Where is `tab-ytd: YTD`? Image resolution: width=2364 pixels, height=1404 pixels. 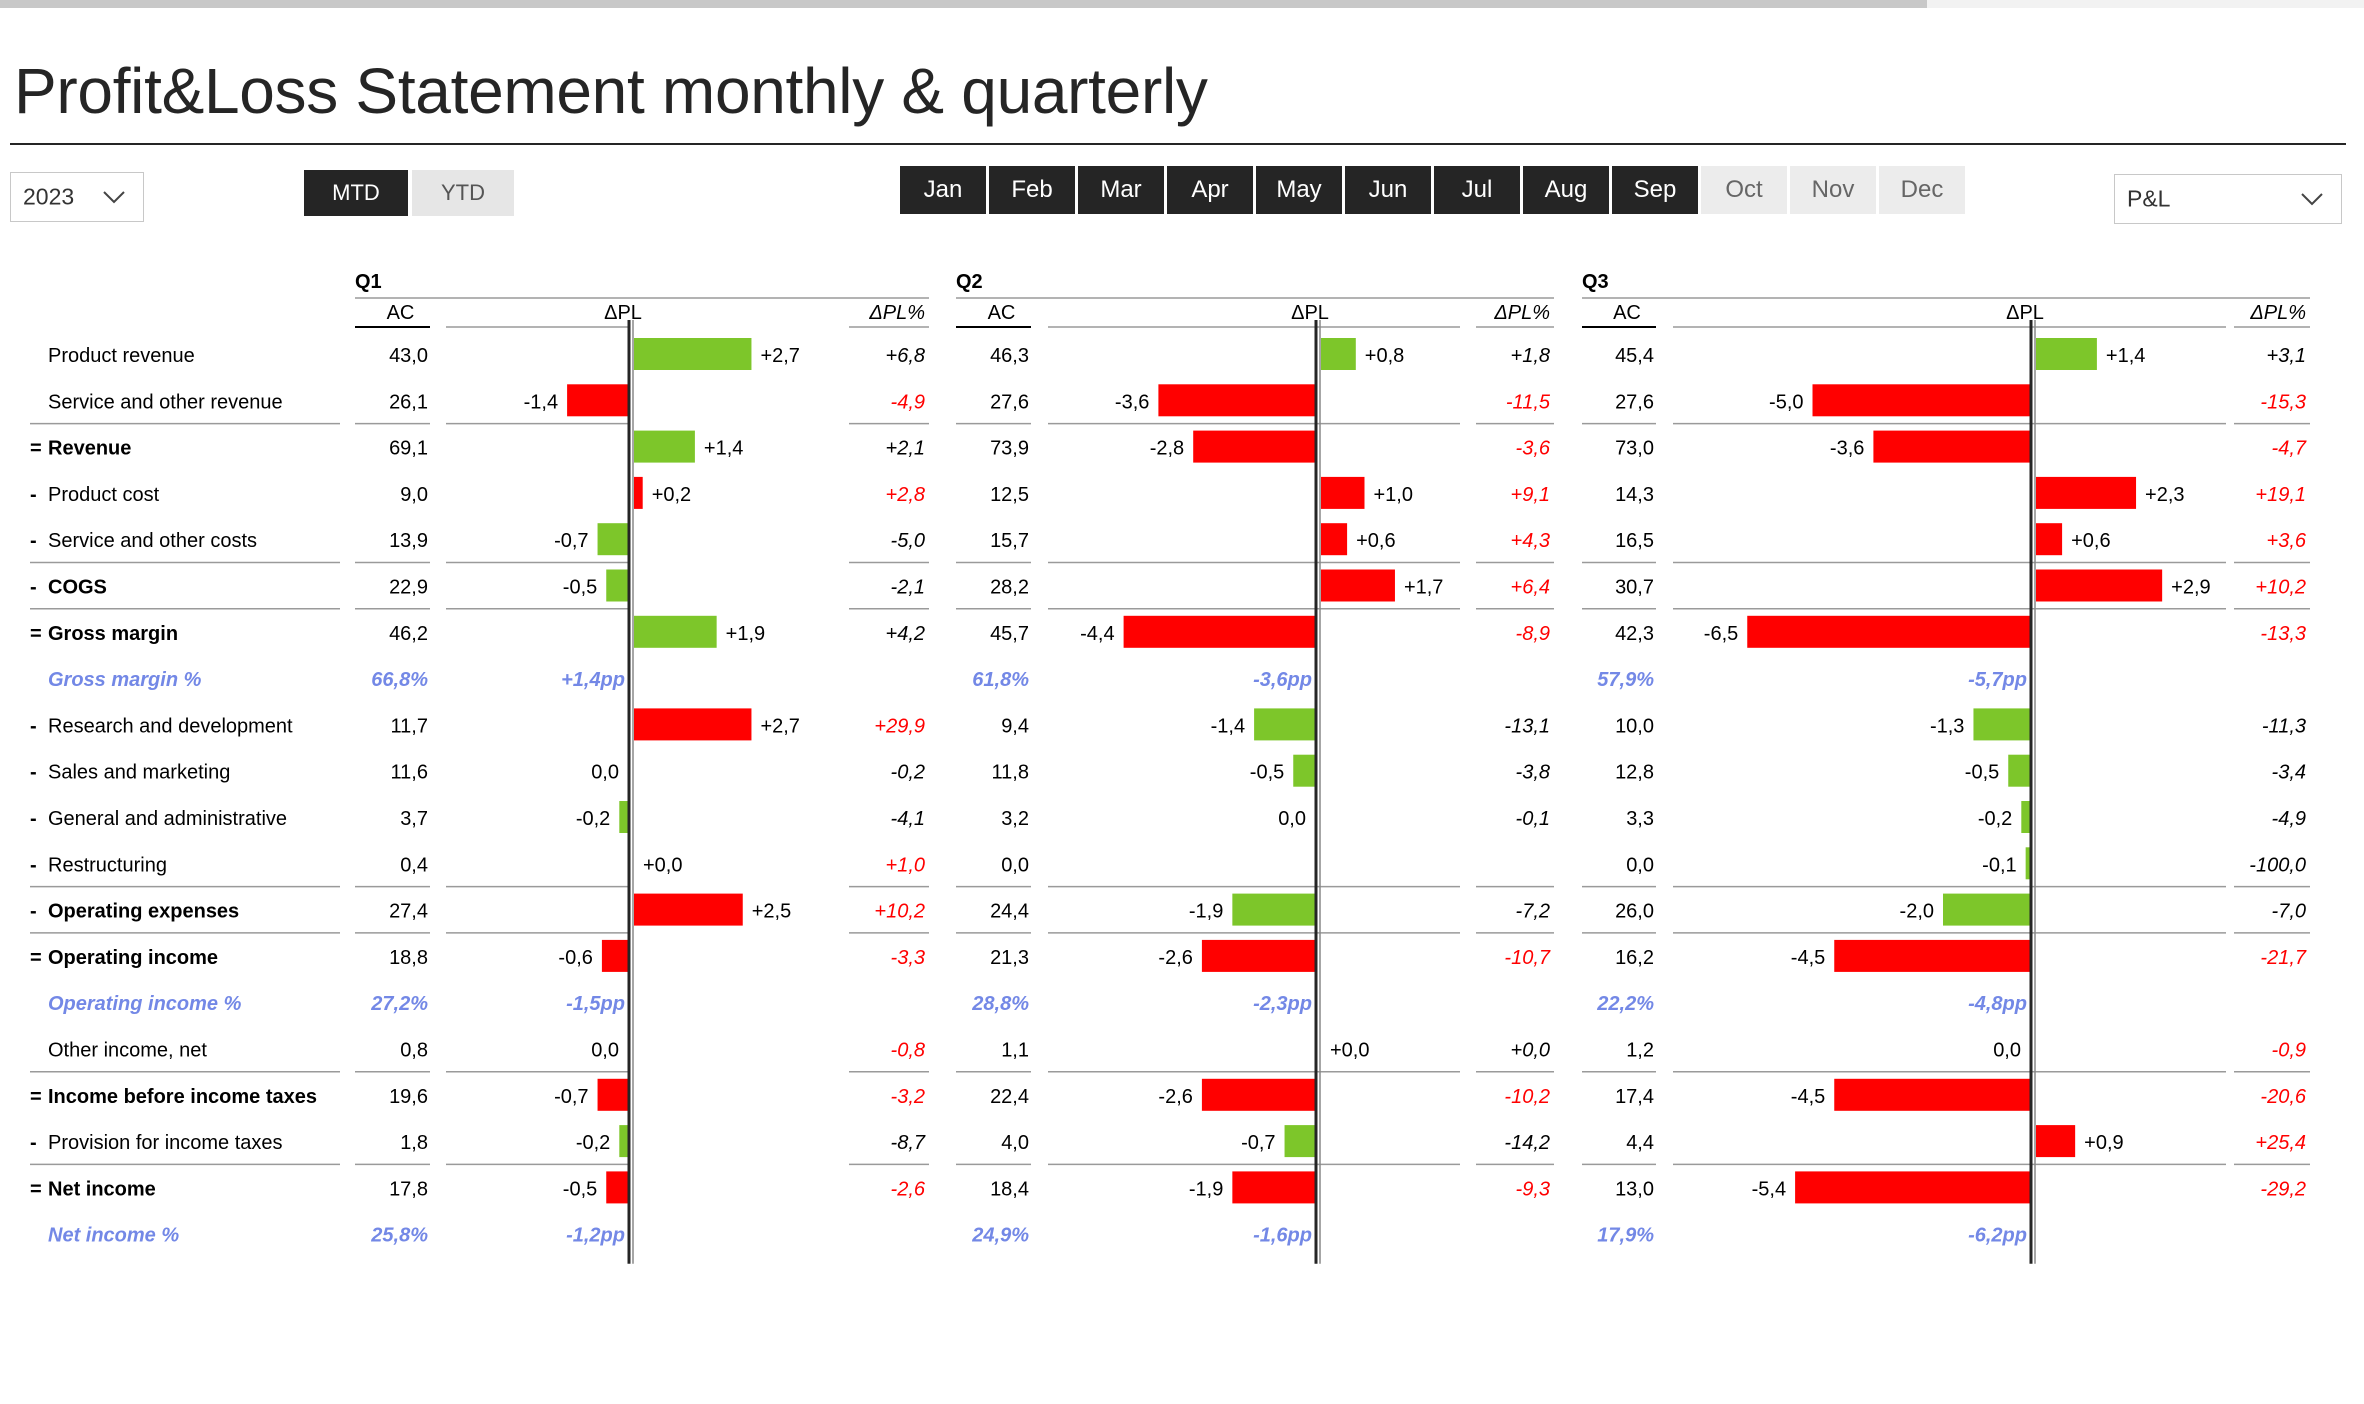
tab-ytd: YTD is located at coordinates (463, 193).